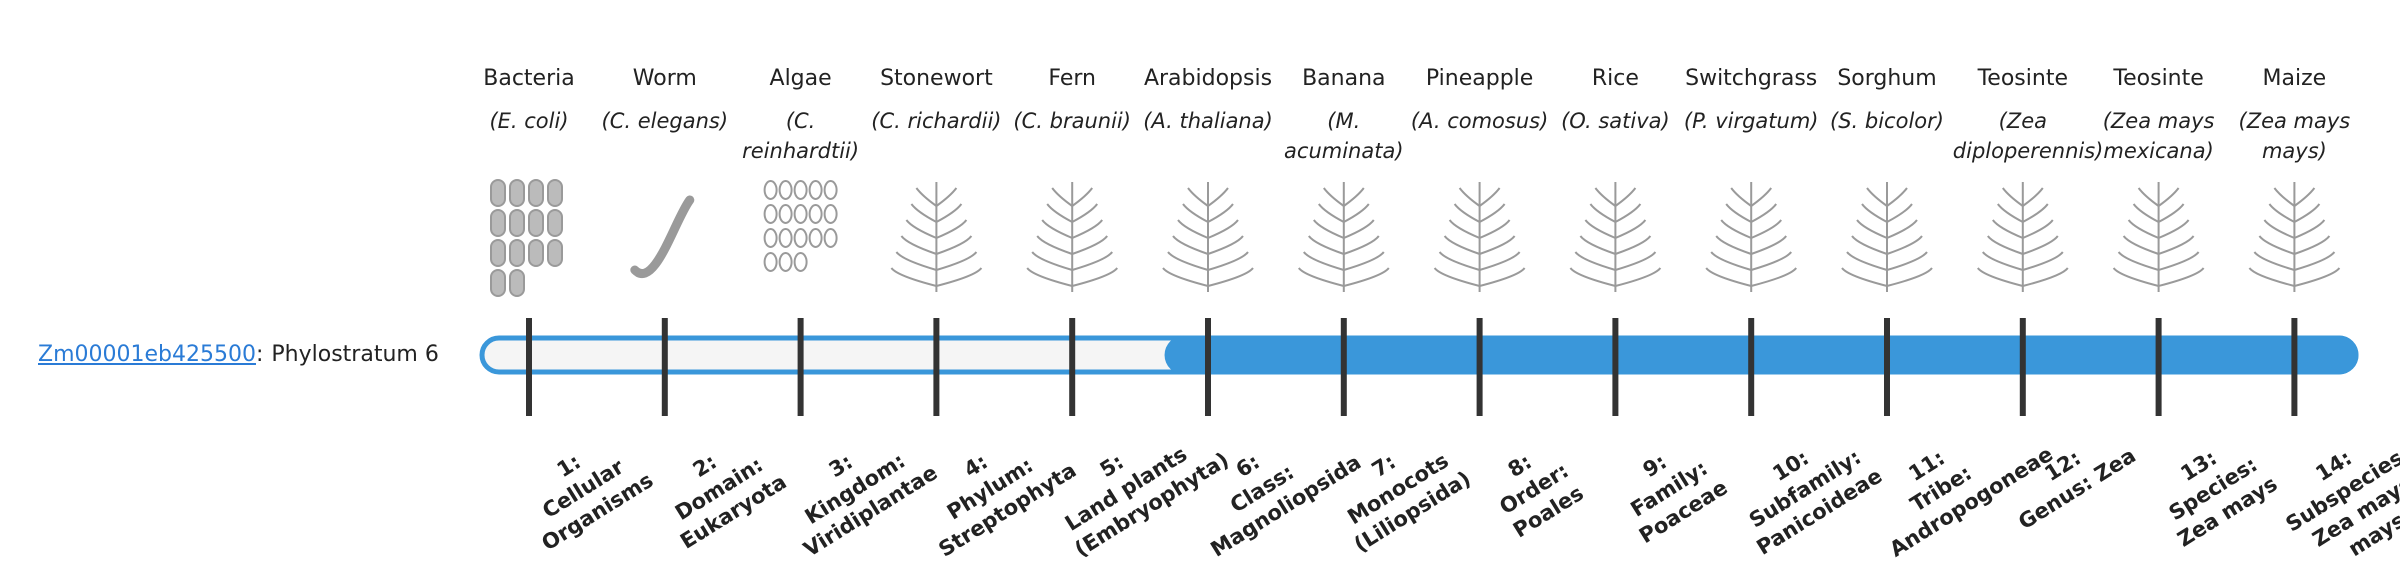 This screenshot has width=2400, height=586. What do you see at coordinates (344, 354) in the screenshot?
I see `stratum-label: Phylostratum` at bounding box center [344, 354].